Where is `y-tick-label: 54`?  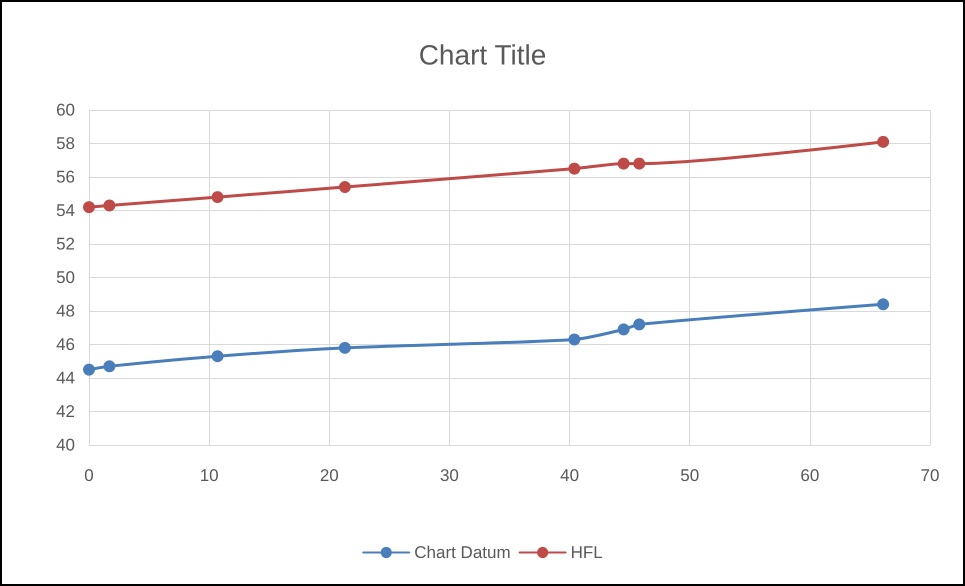
y-tick-label: 54 is located at coordinates (65, 210).